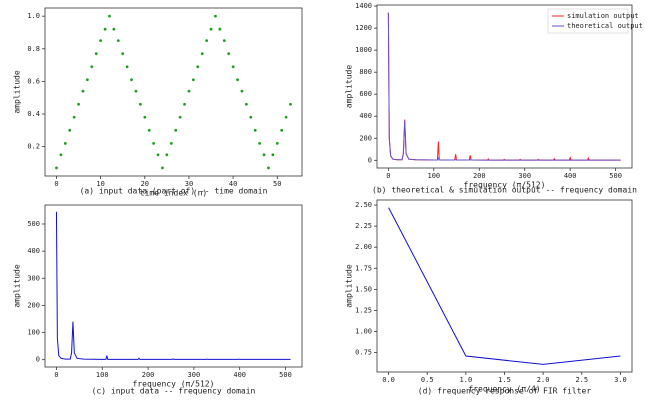  What do you see at coordinates (233, 184) in the screenshot?
I see `x-tick-label: 40` at bounding box center [233, 184].